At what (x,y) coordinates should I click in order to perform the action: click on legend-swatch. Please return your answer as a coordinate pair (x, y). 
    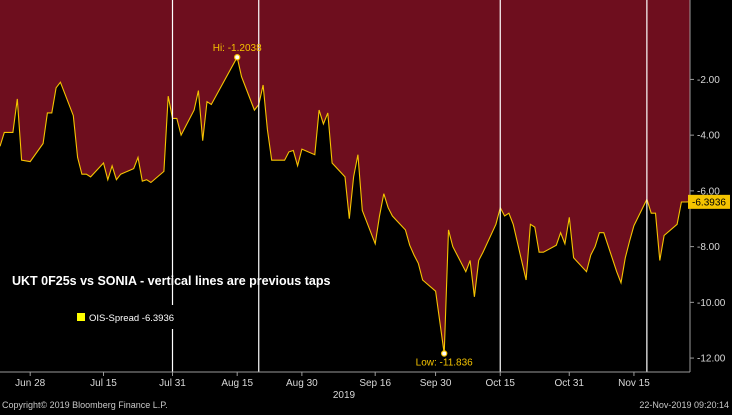
    Looking at the image, I should click on (81, 317).